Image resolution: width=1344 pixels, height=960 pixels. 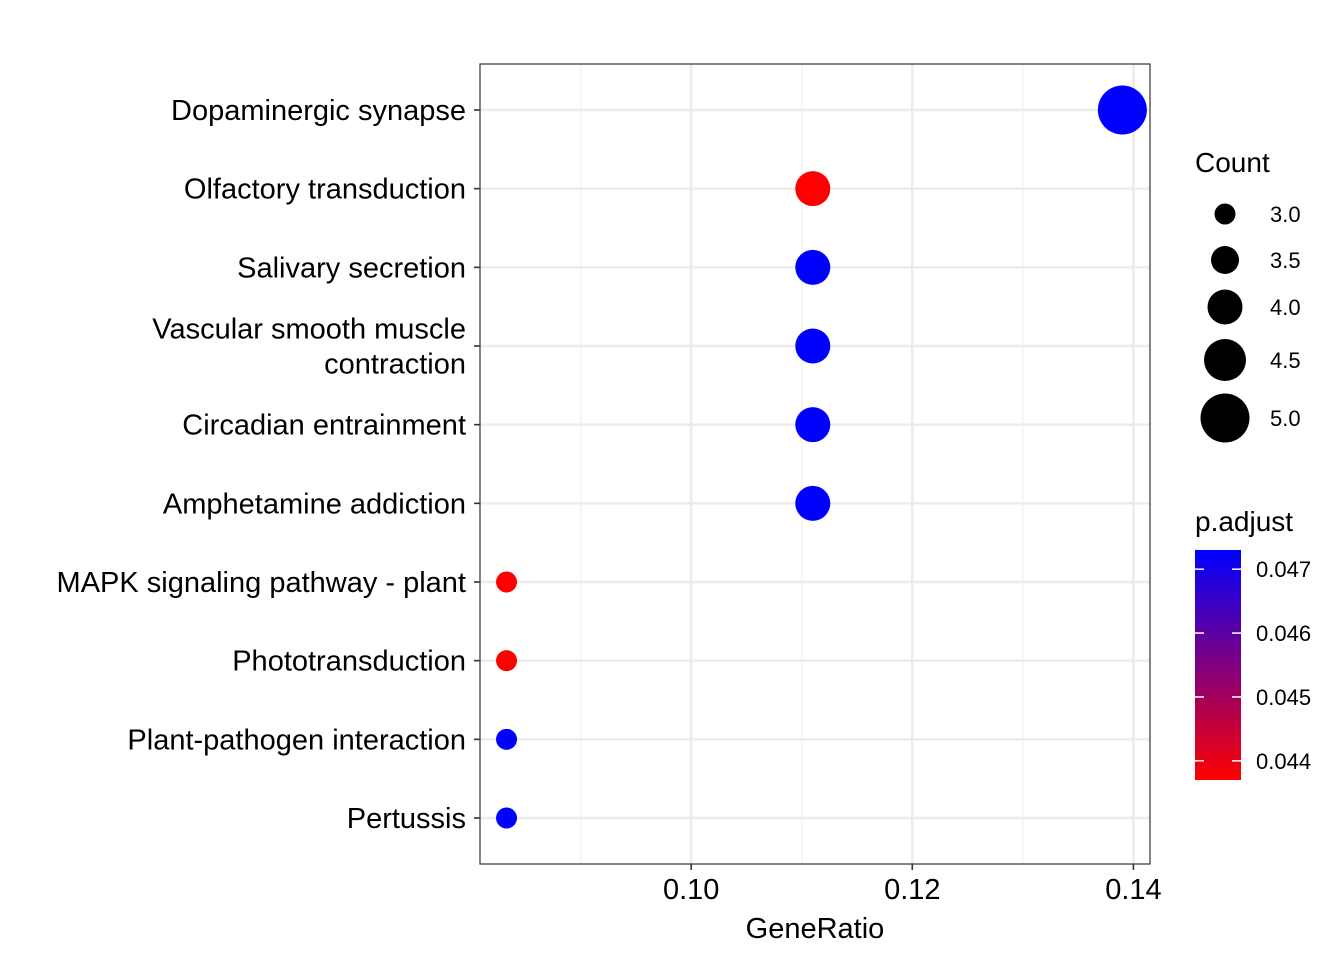 I want to click on point-phototransduction, so click(x=507, y=661).